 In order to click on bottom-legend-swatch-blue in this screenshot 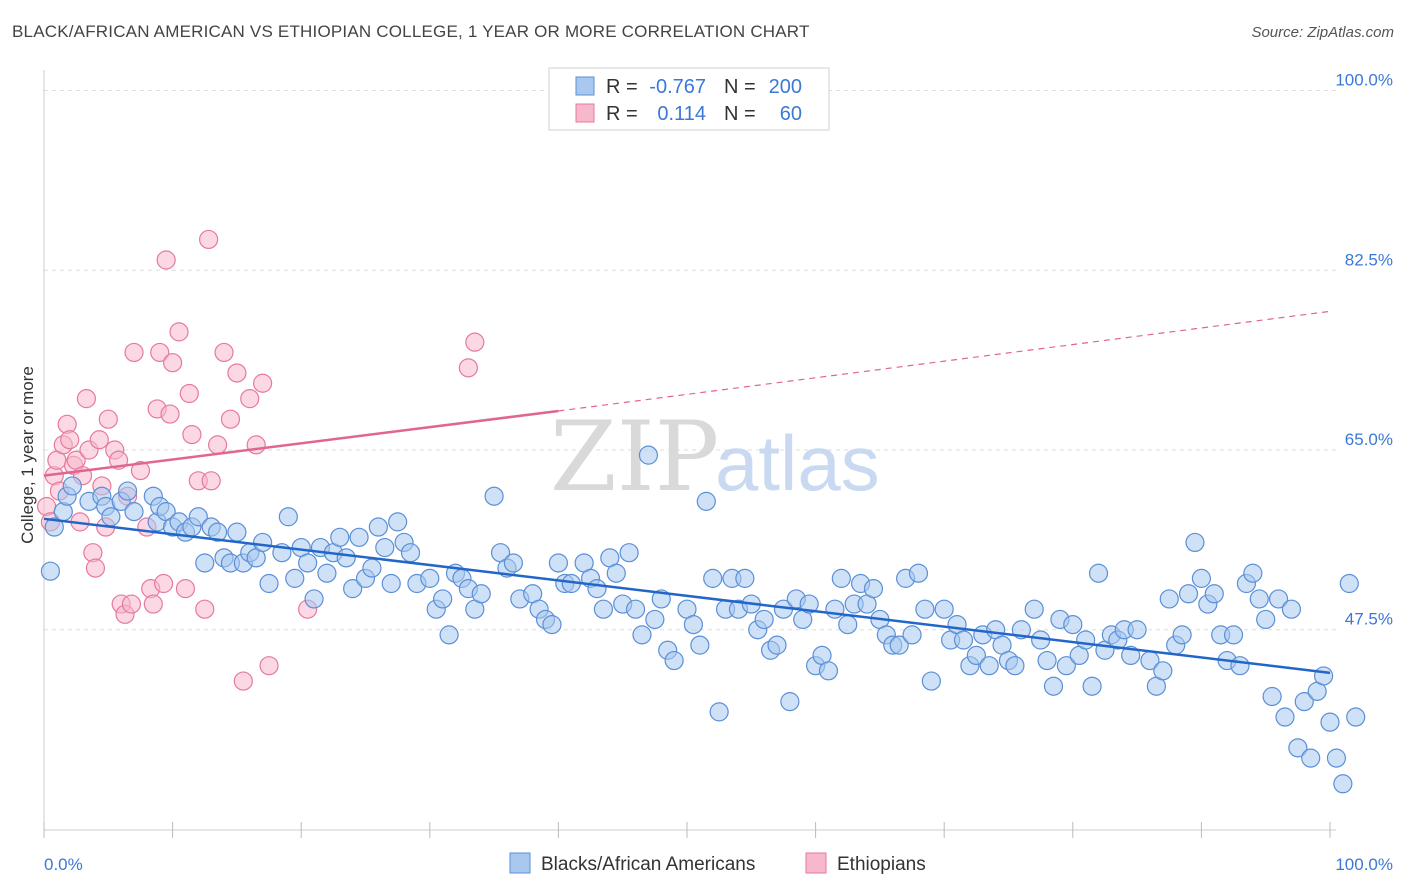, I will do `click(520, 863)`.